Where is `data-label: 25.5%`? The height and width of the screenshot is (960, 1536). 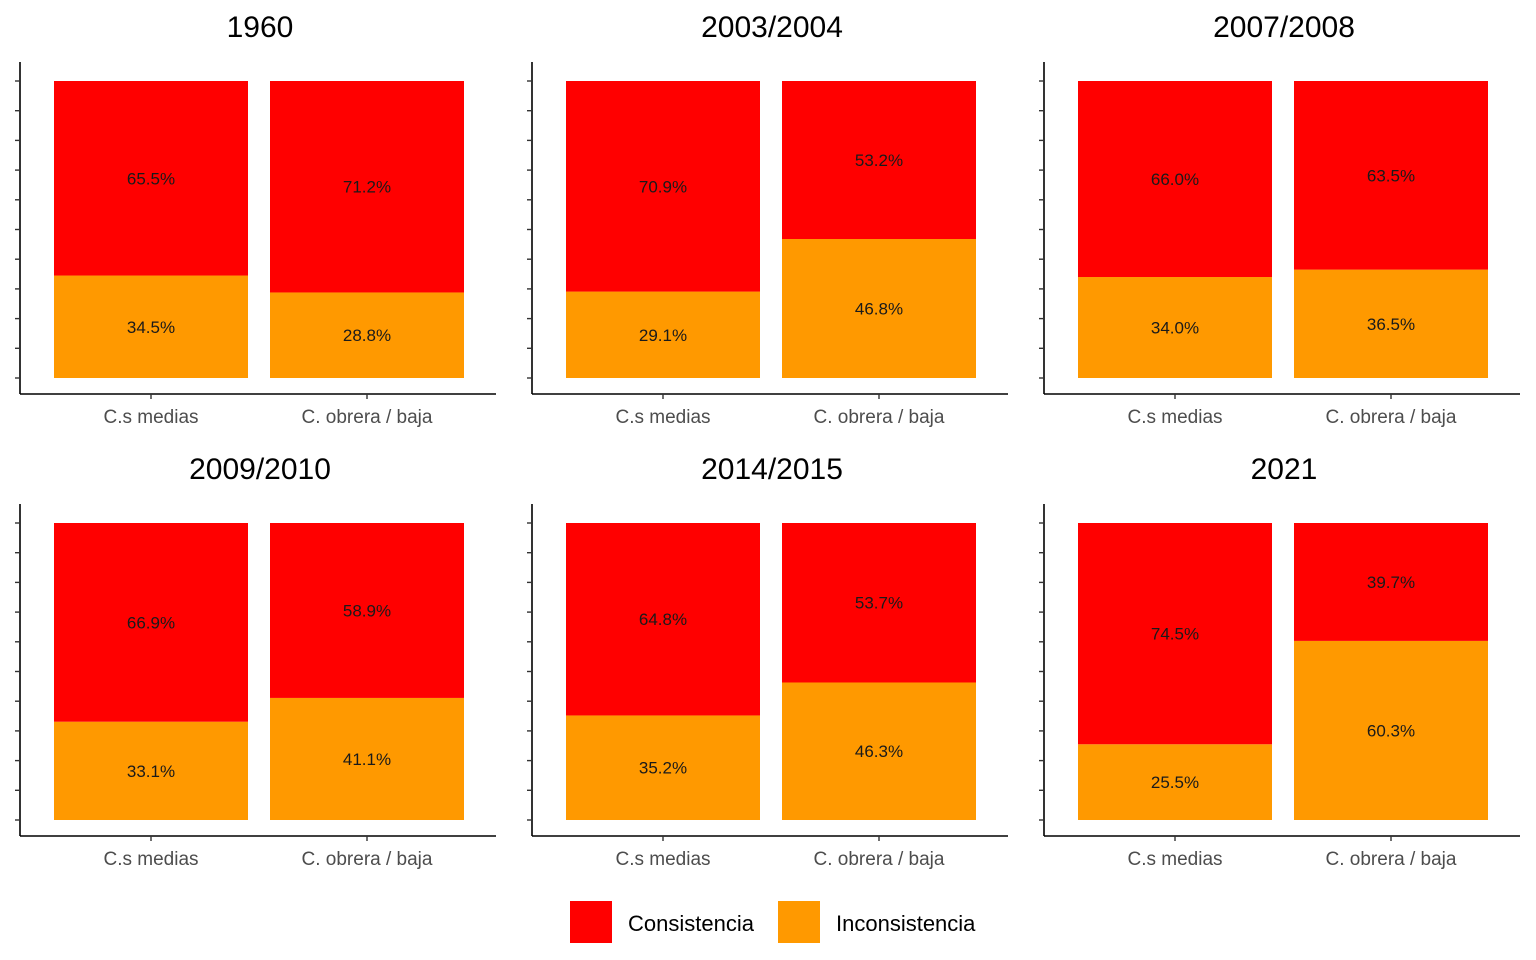 data-label: 25.5% is located at coordinates (1175, 782).